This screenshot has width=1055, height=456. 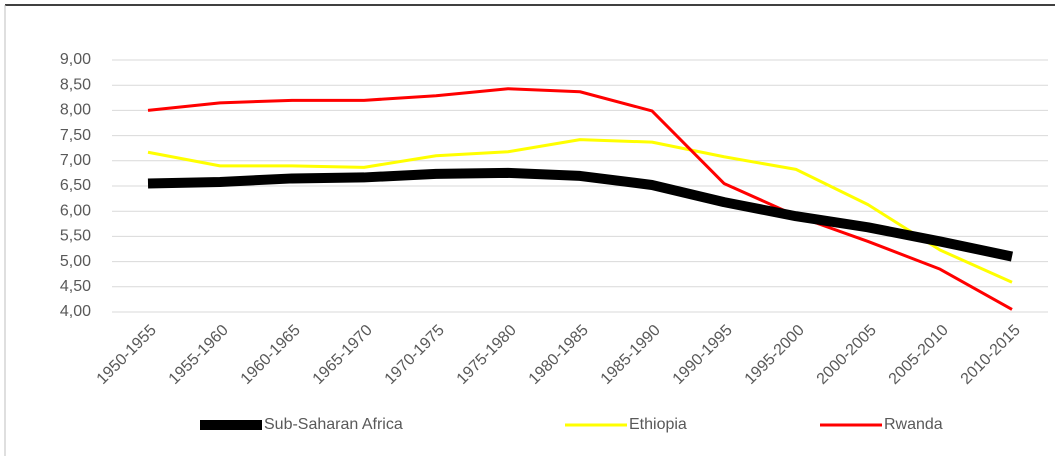 What do you see at coordinates (631, 355) in the screenshot?
I see `x-tick-label: 1985-1990` at bounding box center [631, 355].